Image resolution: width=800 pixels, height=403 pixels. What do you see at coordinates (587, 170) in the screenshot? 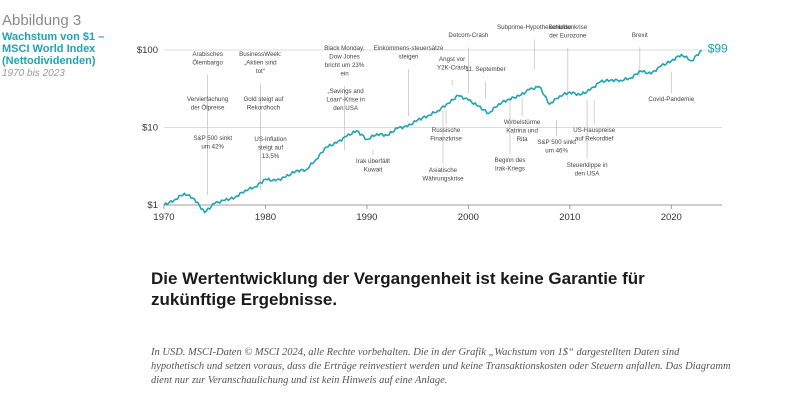
I see `event-annotation: Steuerklippe in den USA` at bounding box center [587, 170].